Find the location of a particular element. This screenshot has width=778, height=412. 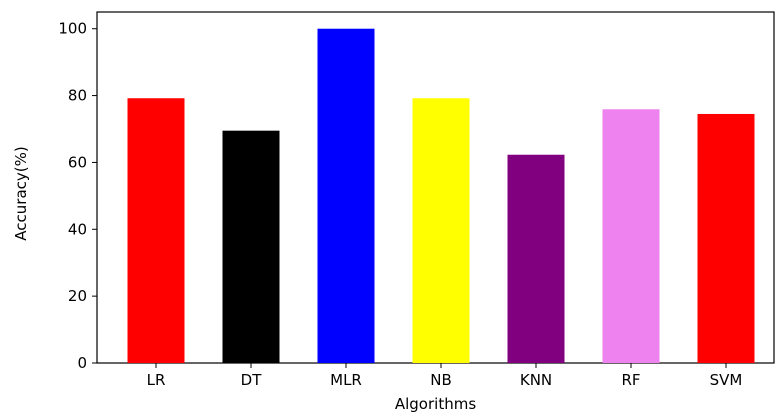

y-tick-label: 20 is located at coordinates (77, 296).